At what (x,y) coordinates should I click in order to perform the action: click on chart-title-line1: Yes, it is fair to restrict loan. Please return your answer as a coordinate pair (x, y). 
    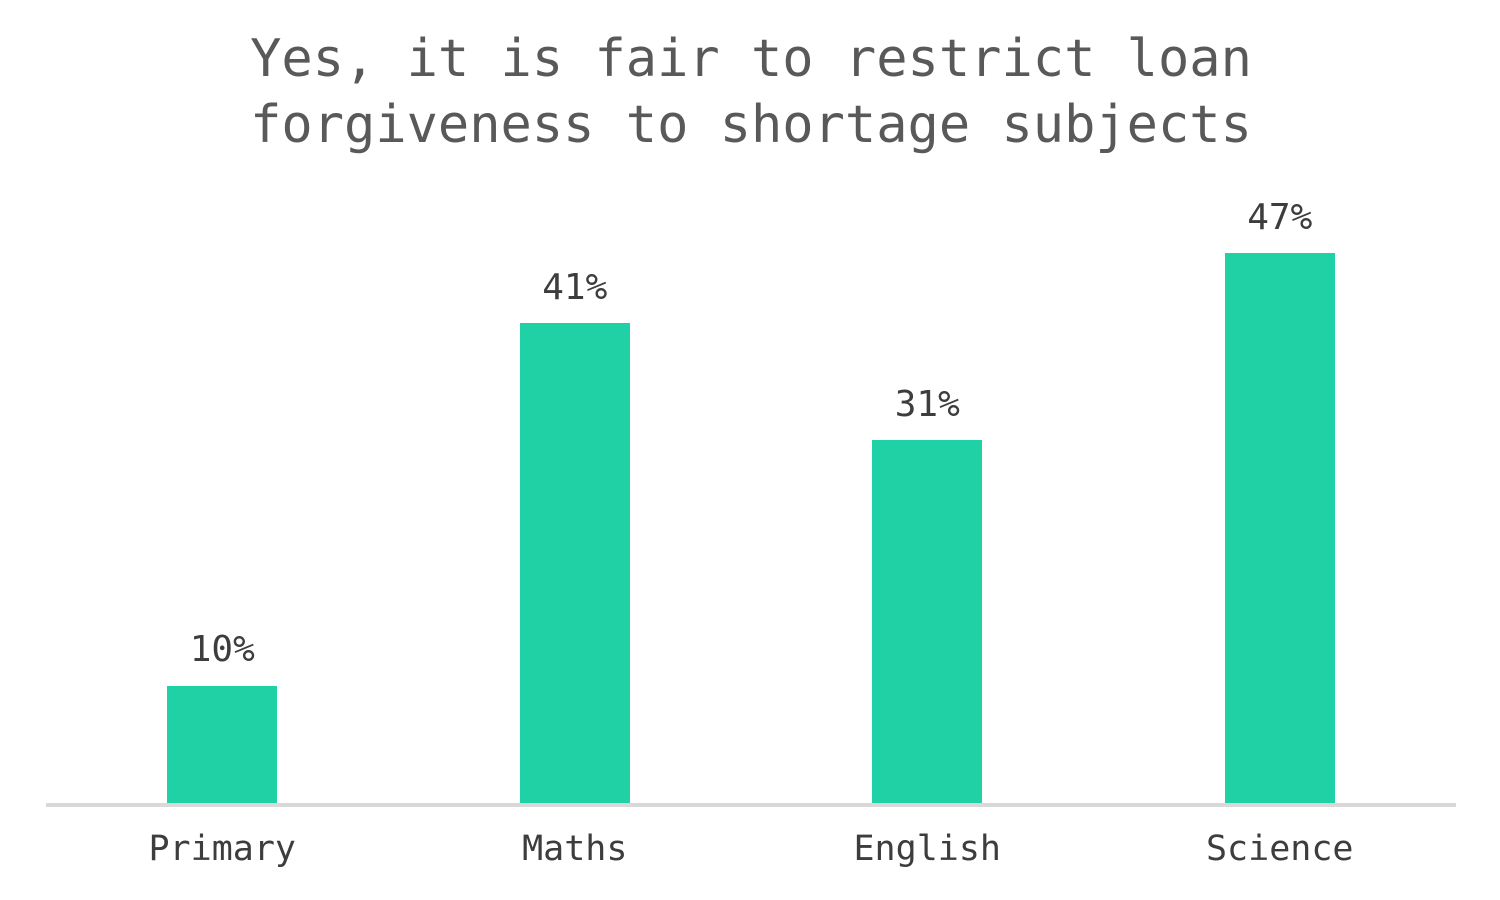
    Looking at the image, I should click on (751, 59).